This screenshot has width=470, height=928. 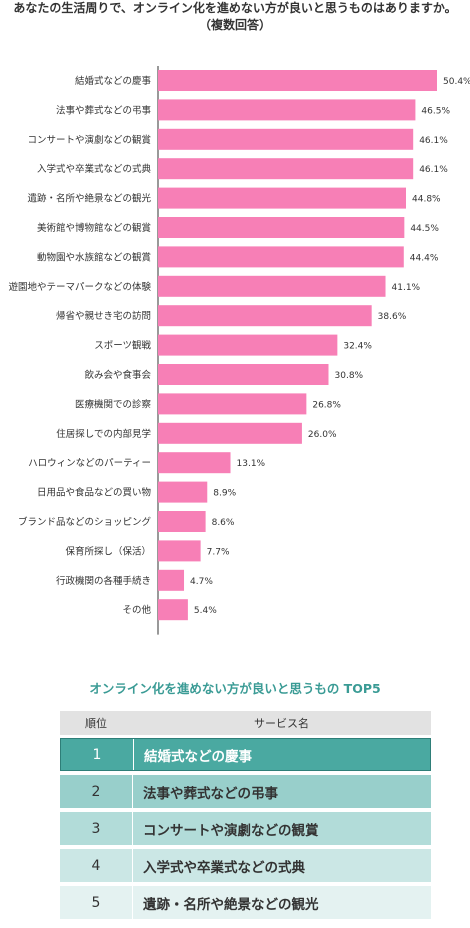 I want to click on value-label: 38.6%, so click(x=392, y=317).